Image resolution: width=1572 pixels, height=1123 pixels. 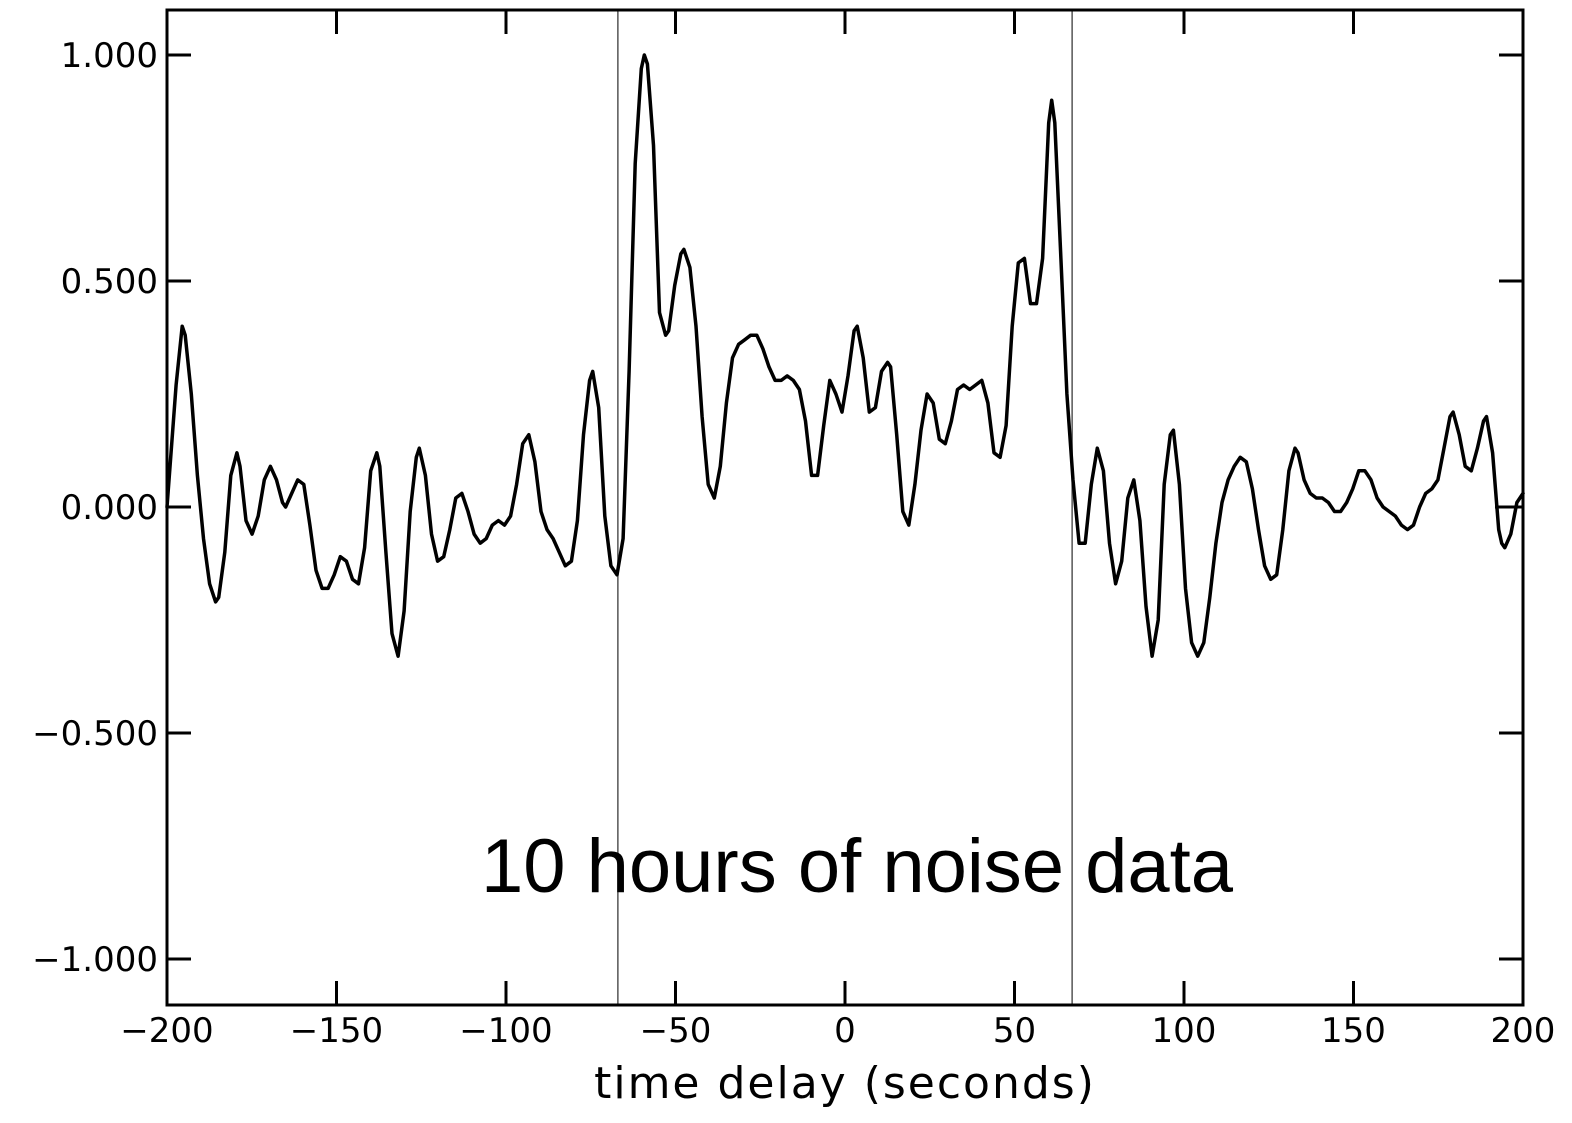 What do you see at coordinates (857, 866) in the screenshot?
I see `chart-annotation: 10 hours of noise data` at bounding box center [857, 866].